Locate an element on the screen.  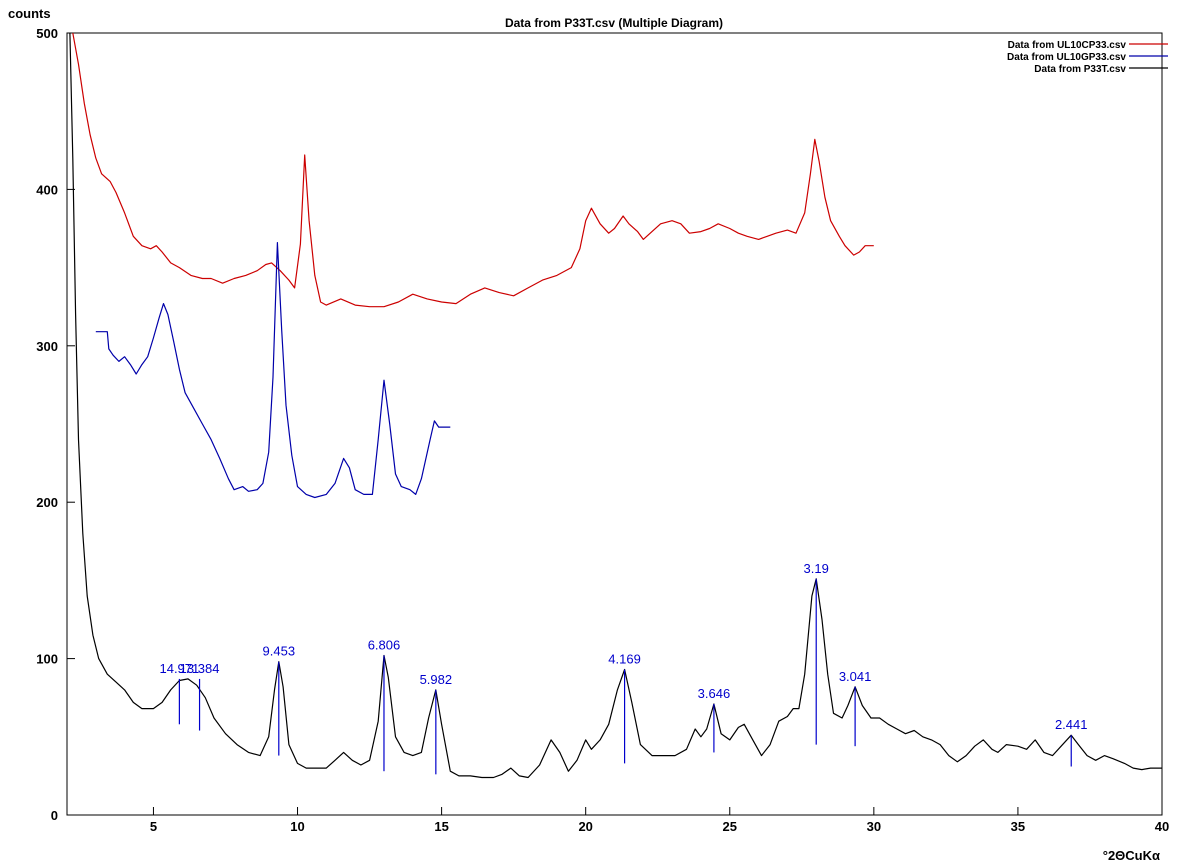
x-axis-label: °2ΘCuKα is located at coordinates (1131, 855).